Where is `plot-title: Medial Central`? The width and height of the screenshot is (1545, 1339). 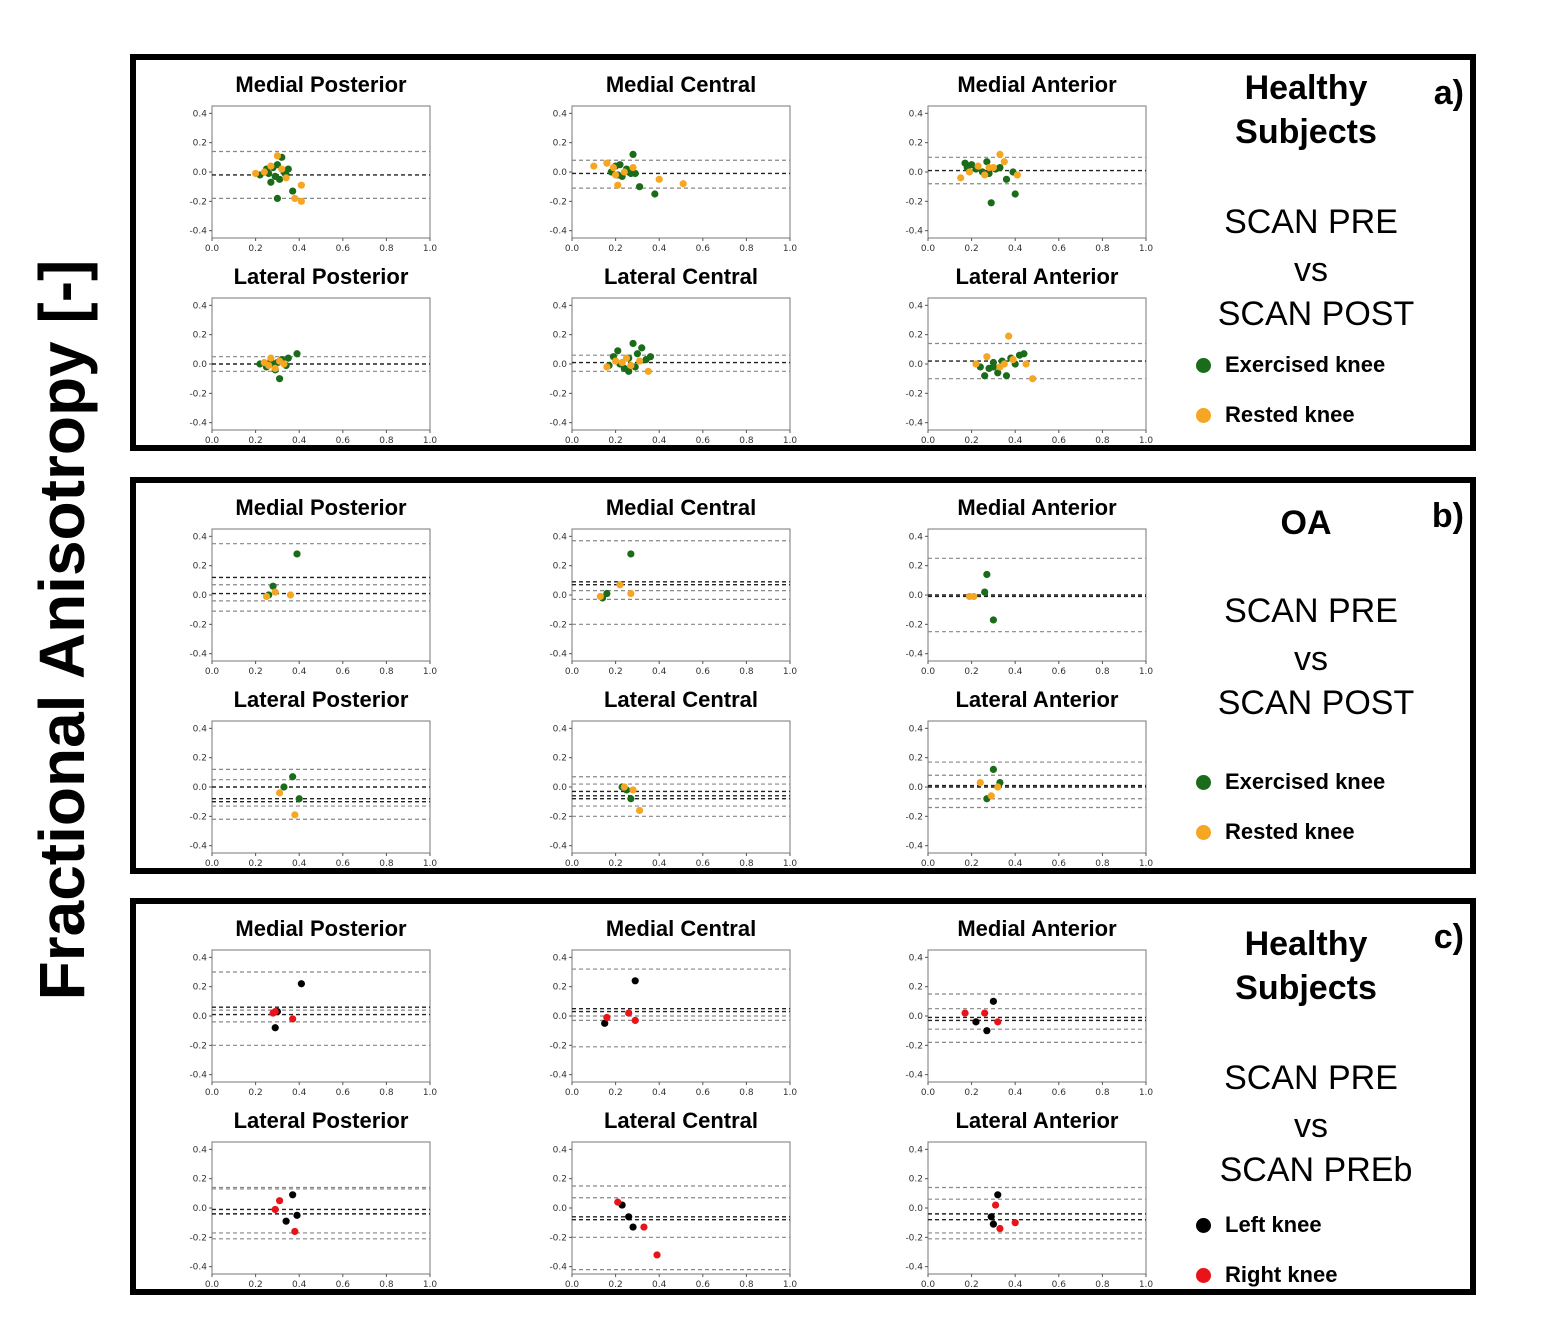 plot-title: Medial Central is located at coordinates (681, 507).